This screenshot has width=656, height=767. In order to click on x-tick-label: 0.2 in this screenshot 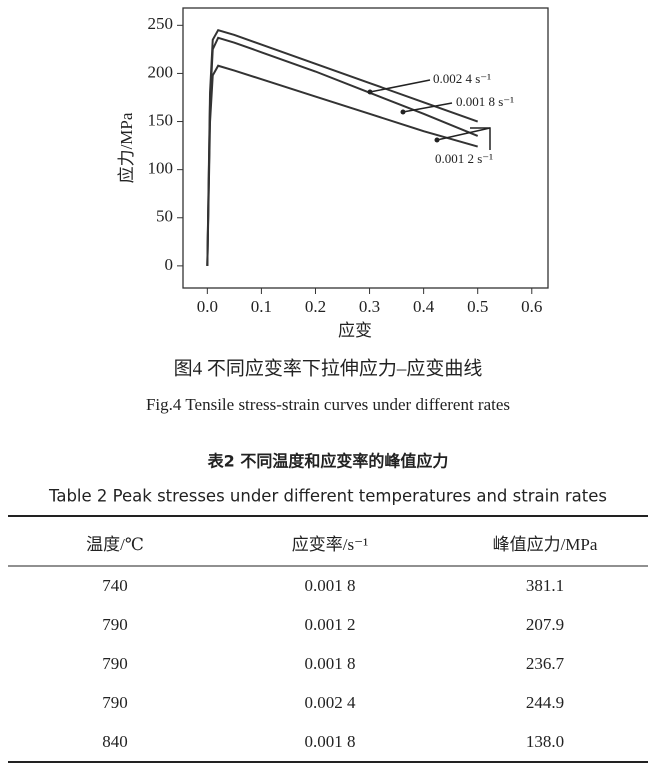, I will do `click(315, 306)`.